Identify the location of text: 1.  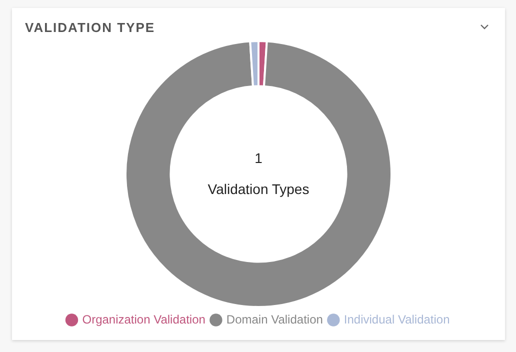
(258, 158).